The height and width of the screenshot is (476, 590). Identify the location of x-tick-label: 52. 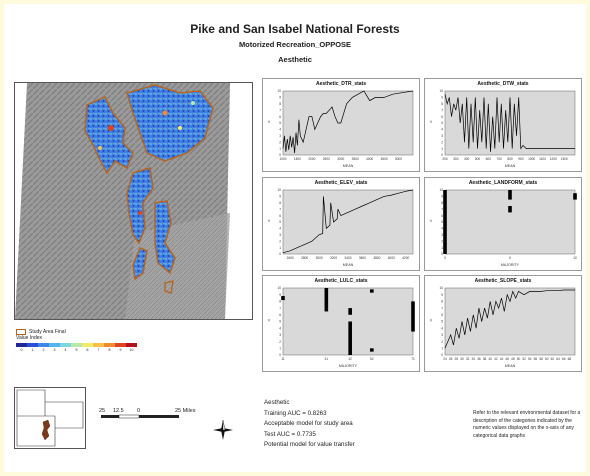
(372, 359).